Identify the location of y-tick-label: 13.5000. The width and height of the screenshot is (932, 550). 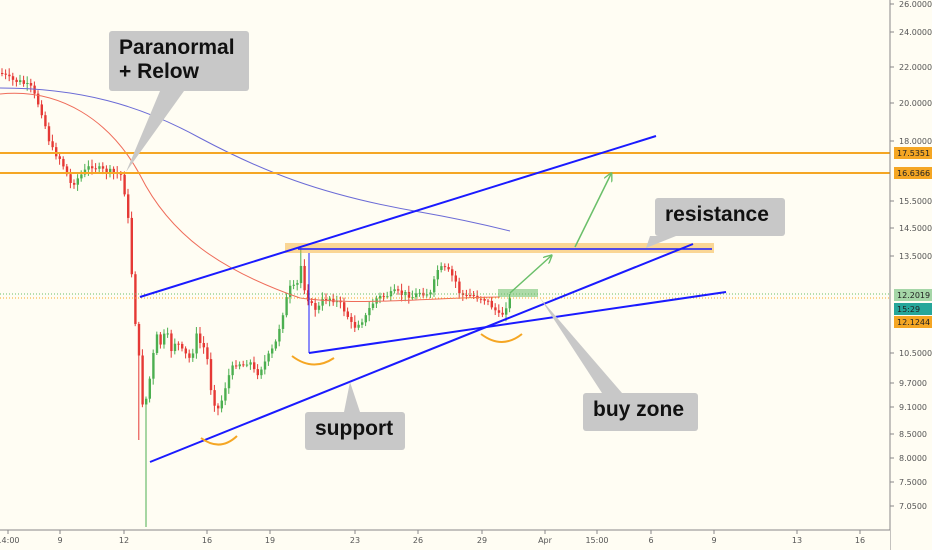
(915, 256).